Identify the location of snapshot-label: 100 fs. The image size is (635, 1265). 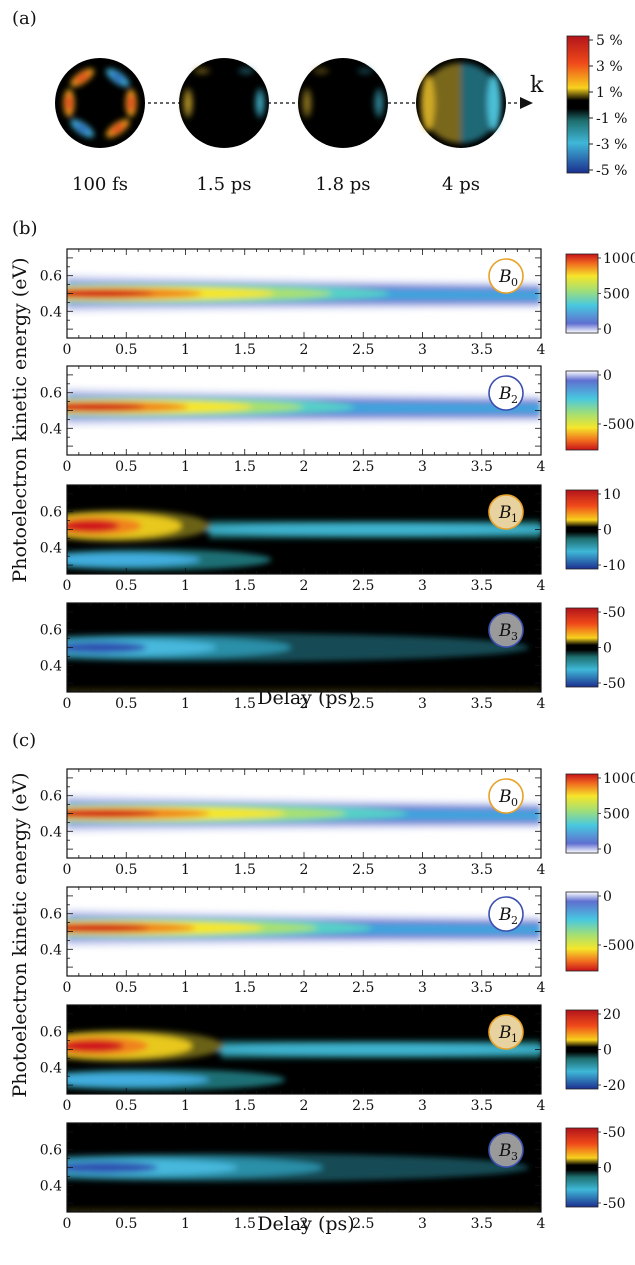
(100, 184).